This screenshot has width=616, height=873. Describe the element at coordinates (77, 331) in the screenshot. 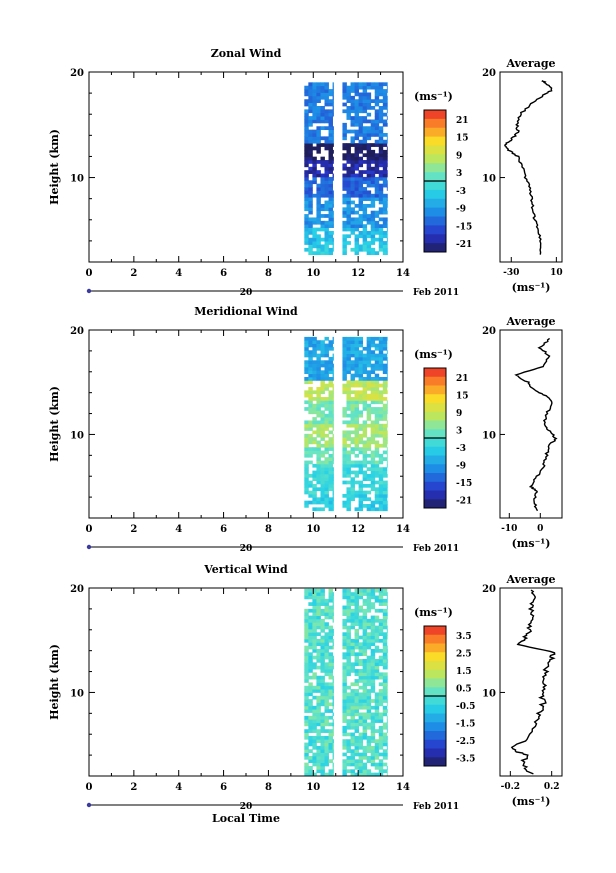

I see `y-tick-label: 20` at that location.